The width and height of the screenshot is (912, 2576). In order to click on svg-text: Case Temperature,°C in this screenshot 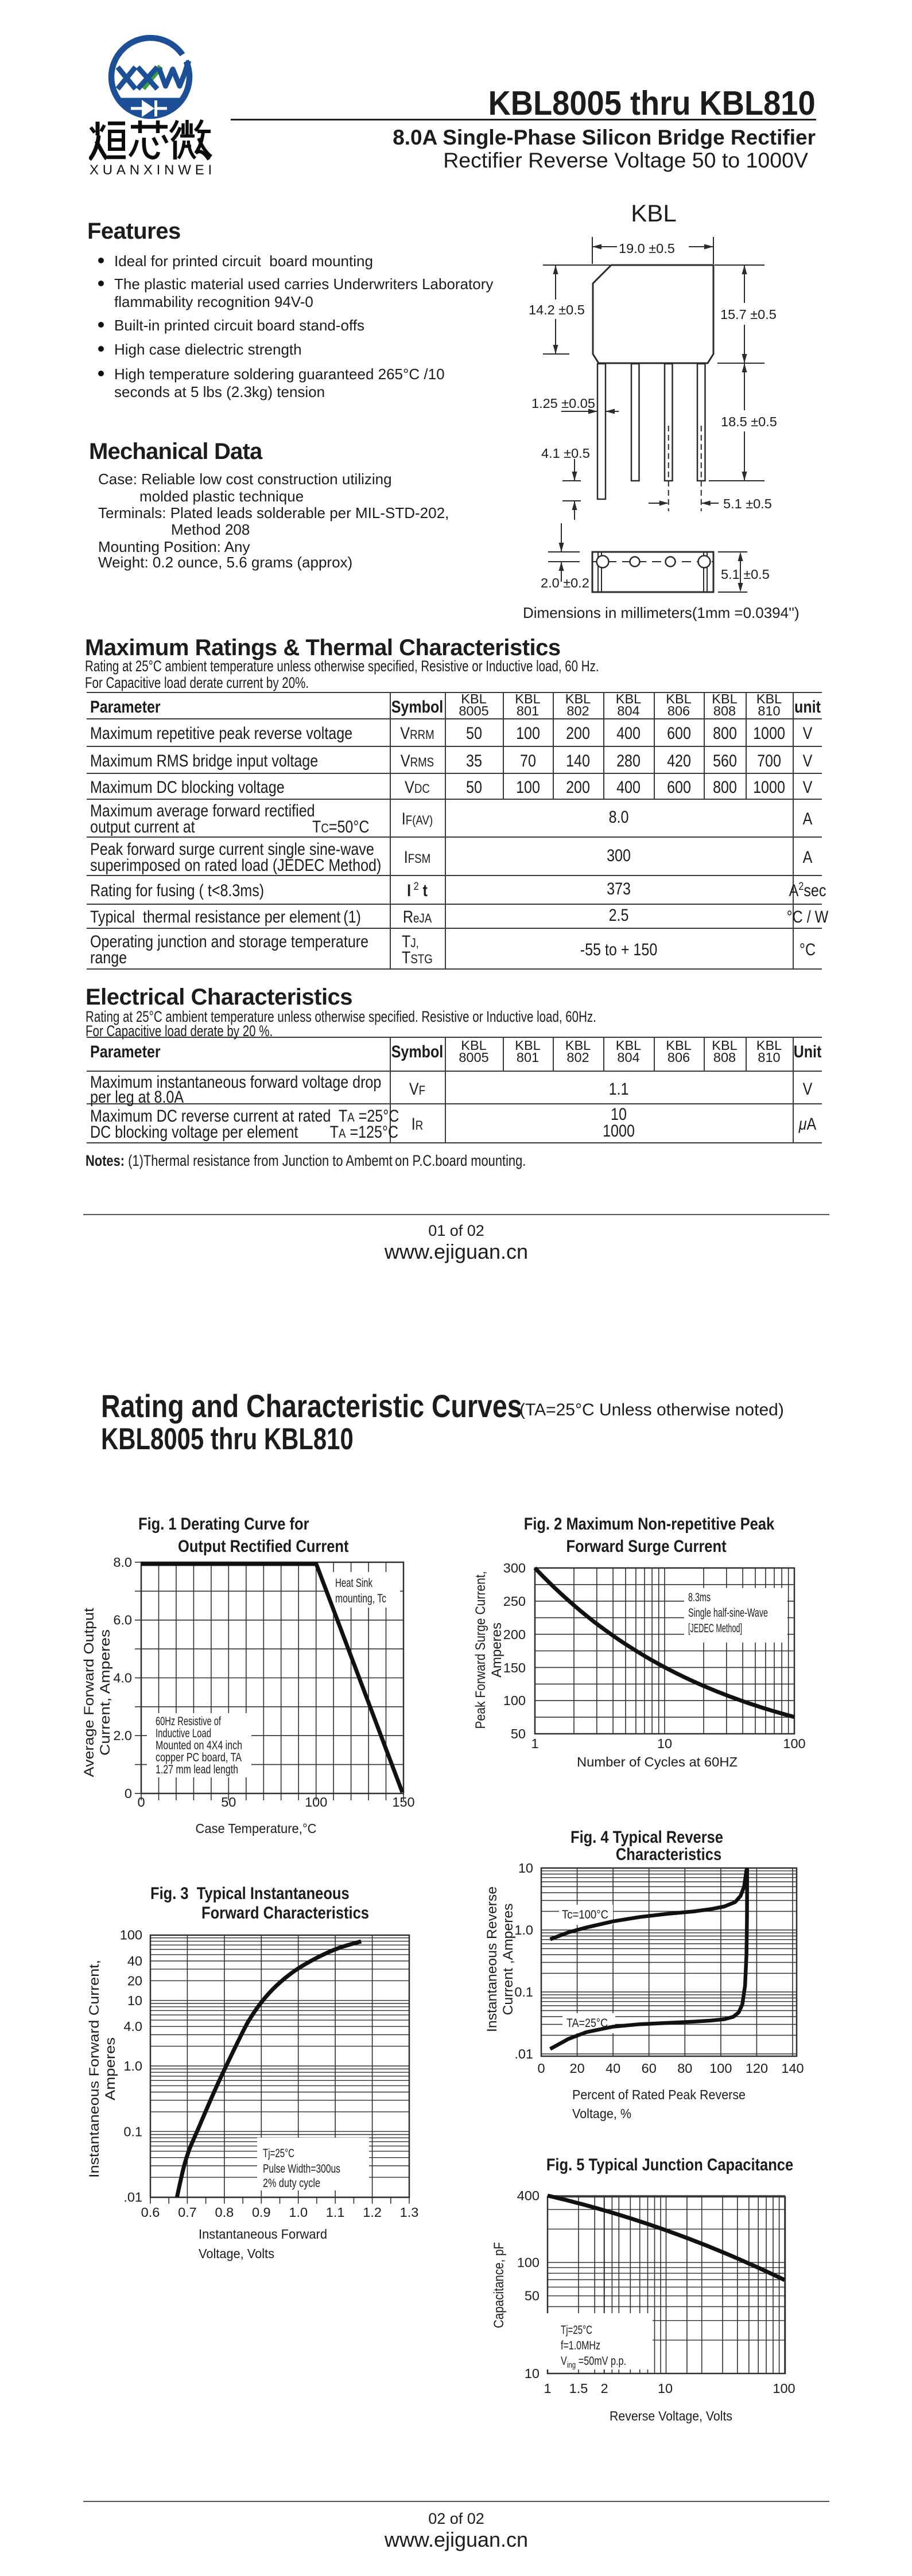, I will do `click(256, 1828)`.